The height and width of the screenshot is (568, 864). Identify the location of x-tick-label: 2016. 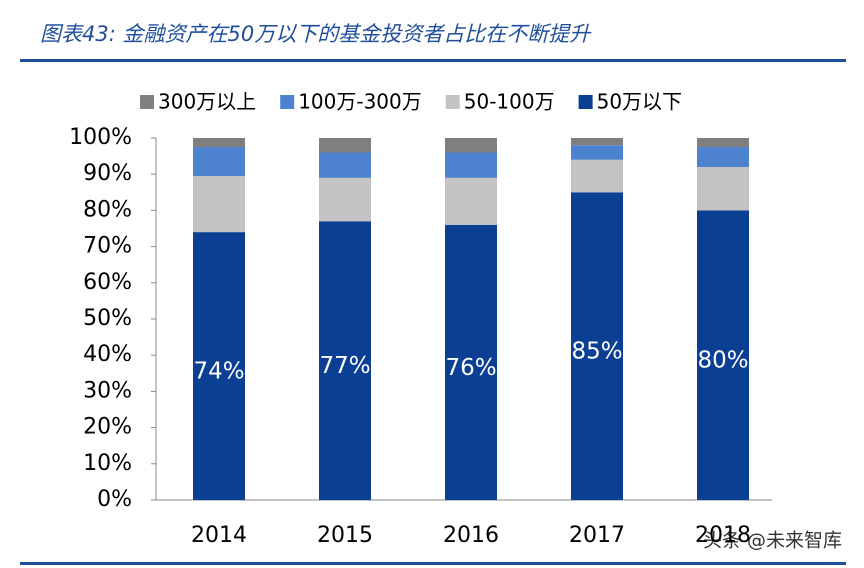
(471, 535).